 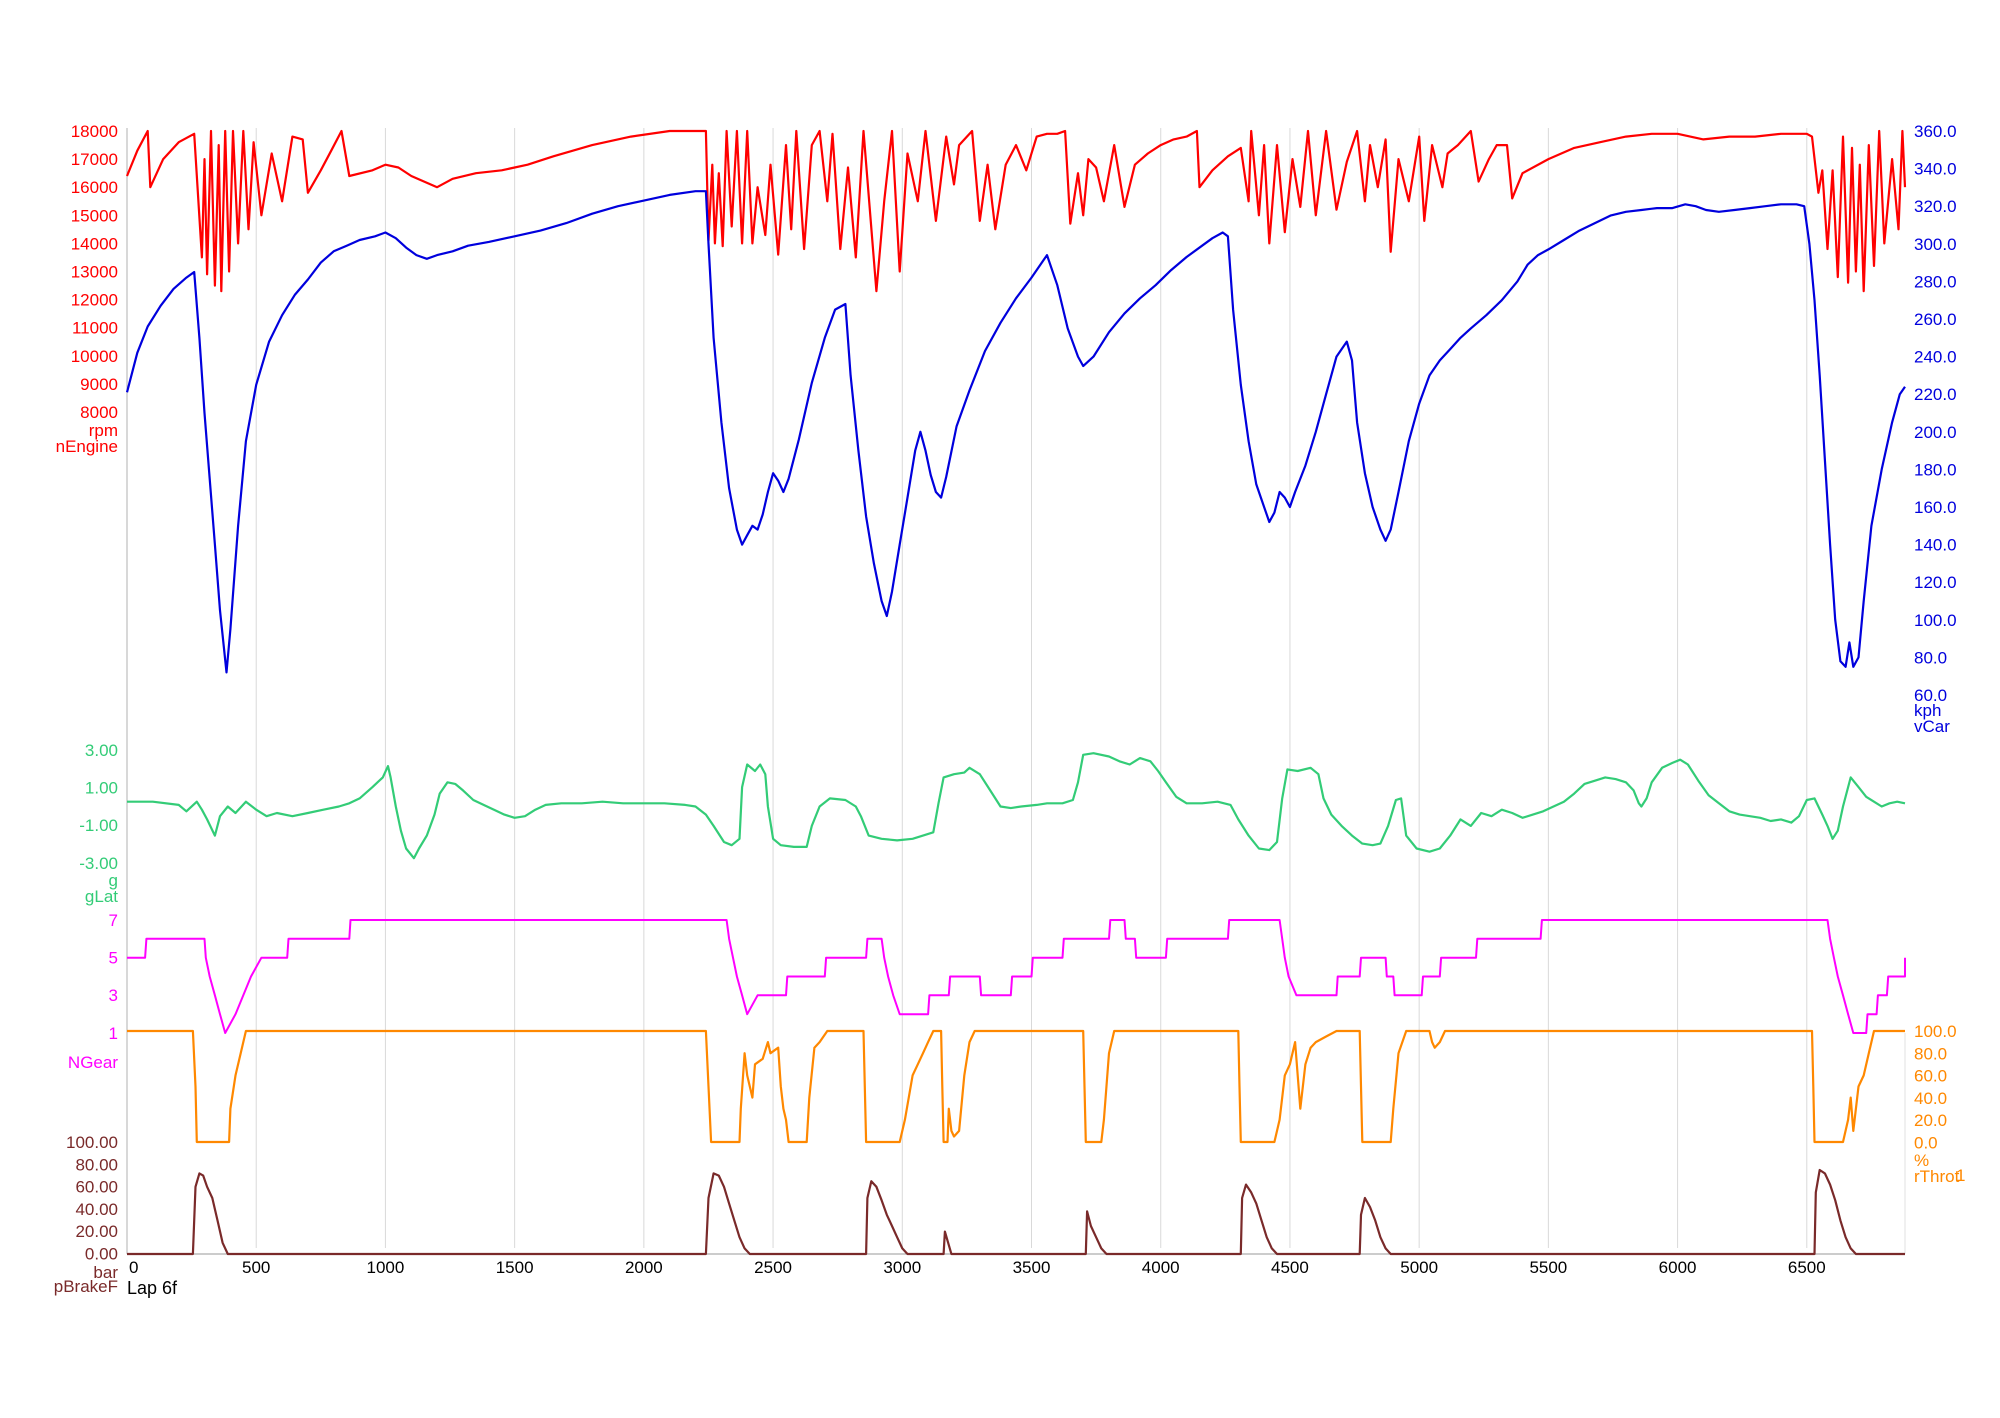 I want to click on pbrakef-tick-label: 20.00, so click(x=96, y=1231).